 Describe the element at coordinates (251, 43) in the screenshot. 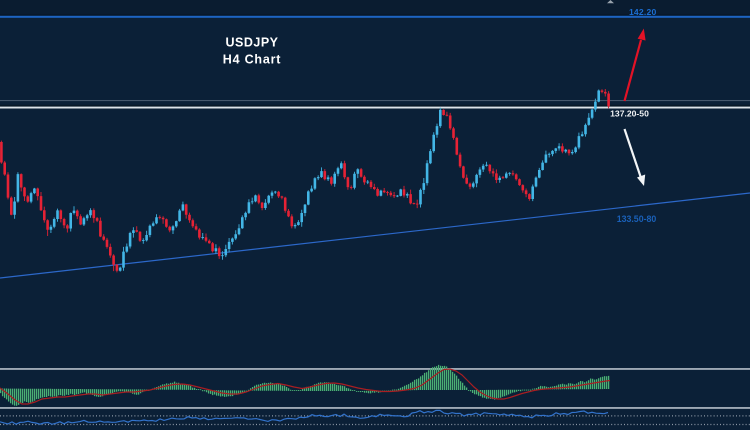

I see `svg-text: USDJPY` at that location.